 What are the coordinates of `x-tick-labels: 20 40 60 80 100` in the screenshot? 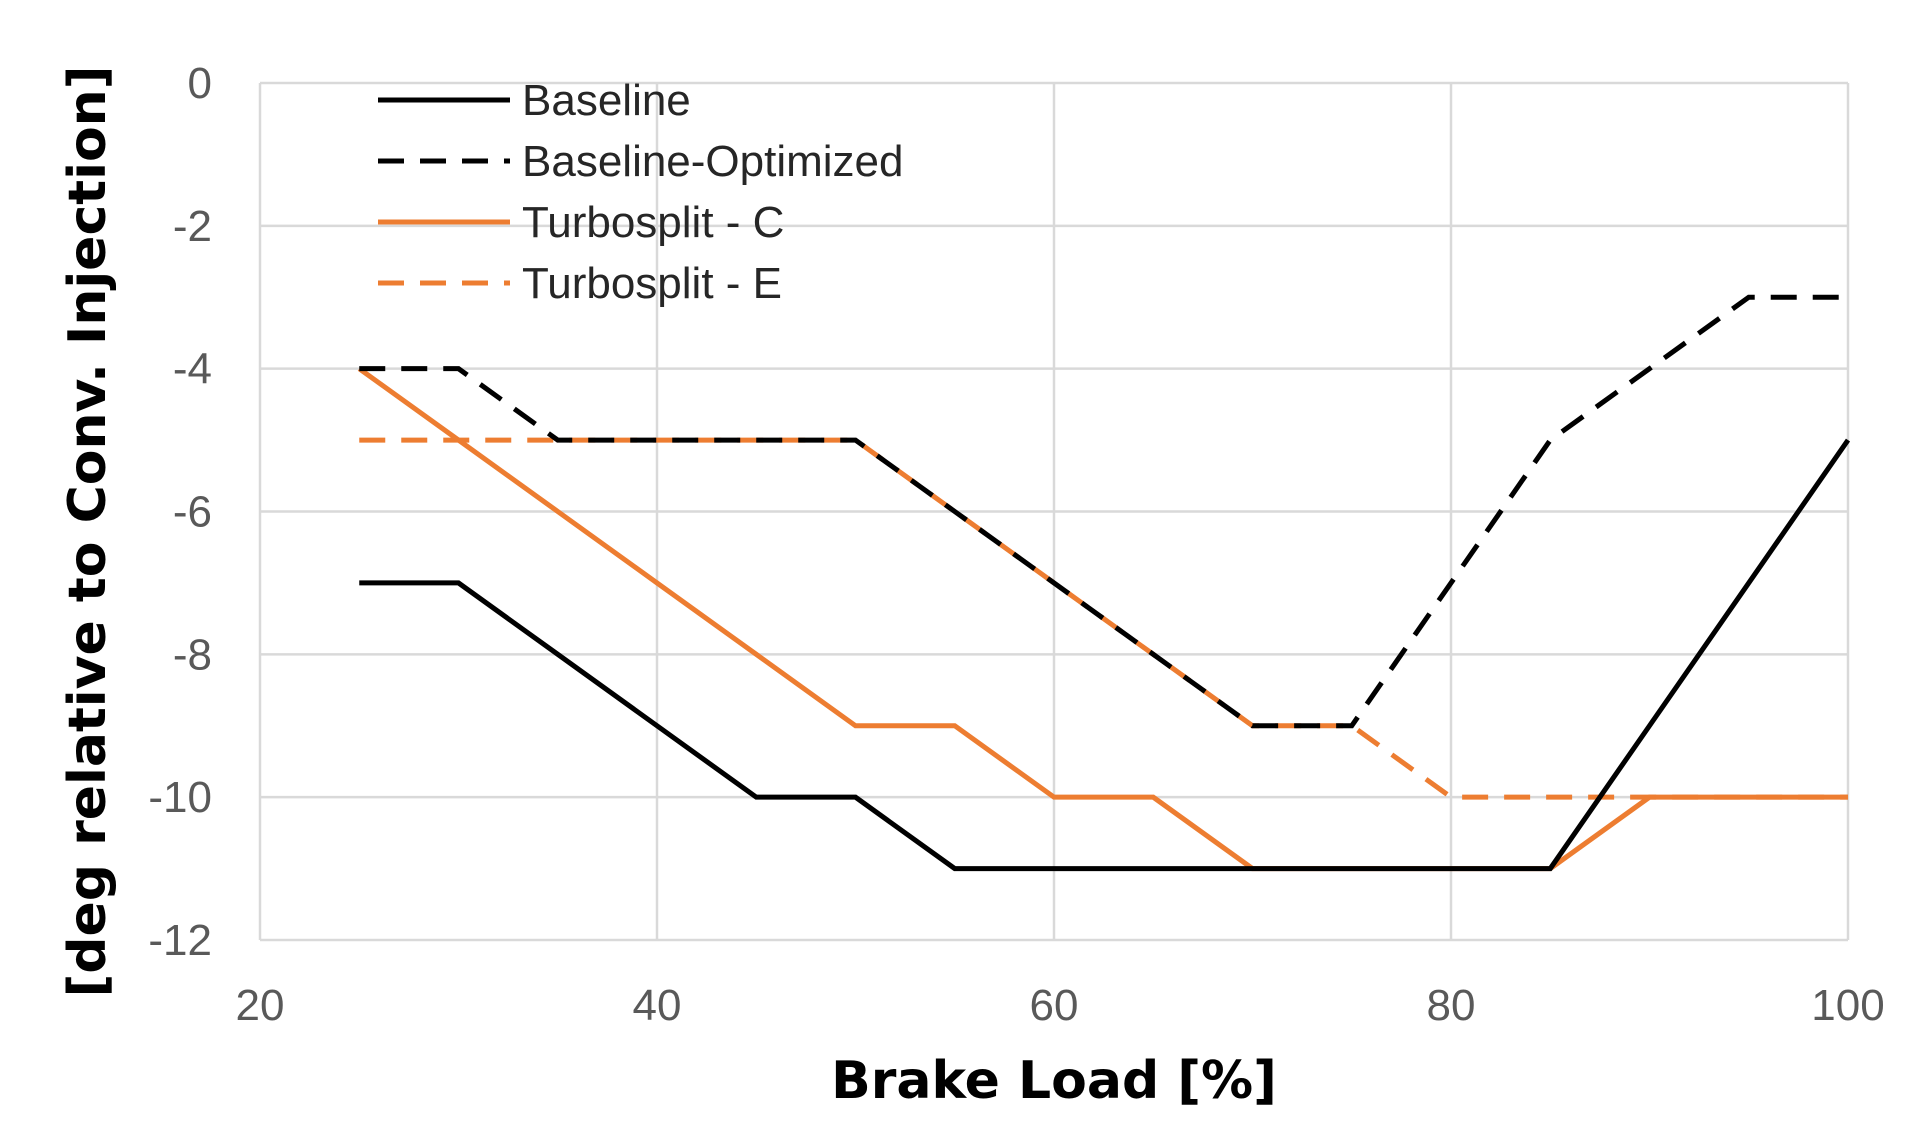 It's located at (1060, 1005).